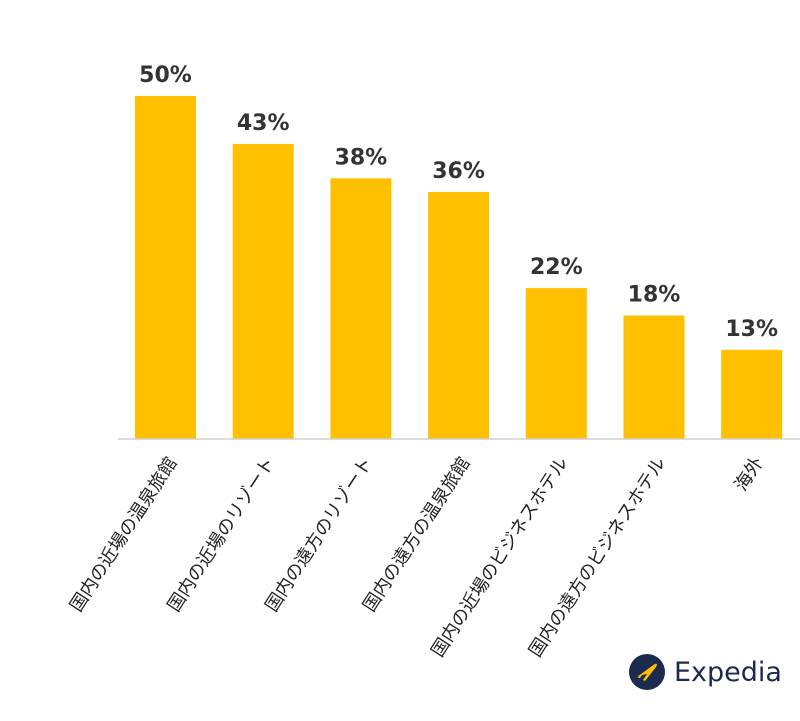  Describe the element at coordinates (319, 534) in the screenshot. I see `category-label: 国内の遠方のリゾート` at that location.